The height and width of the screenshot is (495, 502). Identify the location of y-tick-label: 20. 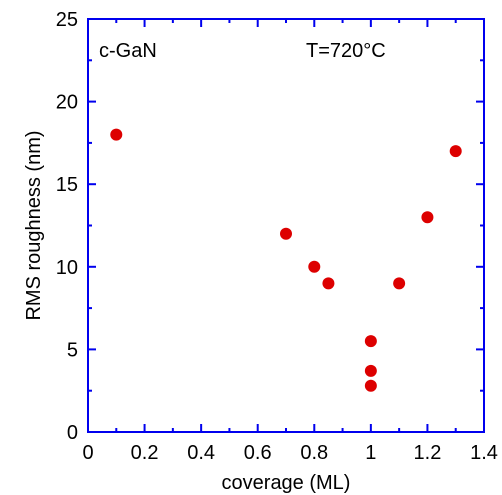
(67, 103).